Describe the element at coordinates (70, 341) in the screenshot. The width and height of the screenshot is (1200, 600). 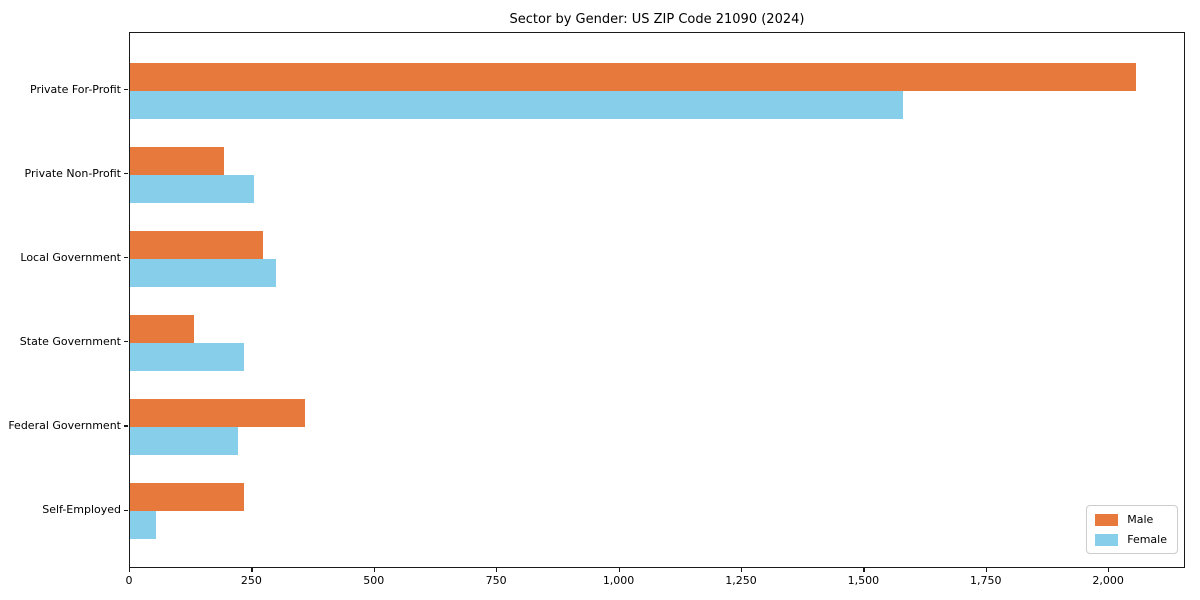
I see `y-axis-label-3: State Government` at that location.